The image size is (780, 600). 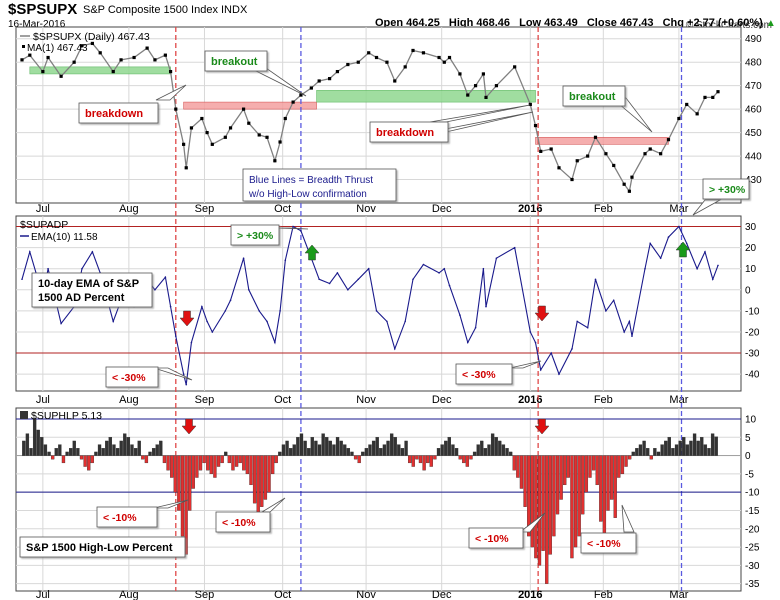 What do you see at coordinates (239, 523) in the screenshot?
I see `minus10b-callout-text-0: < -10%` at bounding box center [239, 523].